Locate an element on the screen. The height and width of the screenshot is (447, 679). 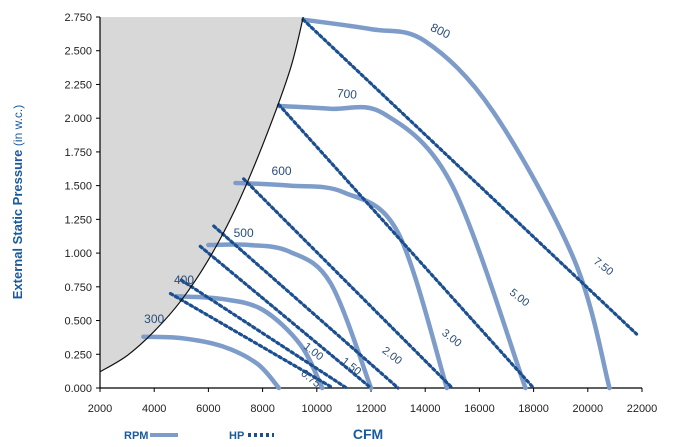
y-axis-label: External Static Pressure (in w.c.) is located at coordinates (17, 202).